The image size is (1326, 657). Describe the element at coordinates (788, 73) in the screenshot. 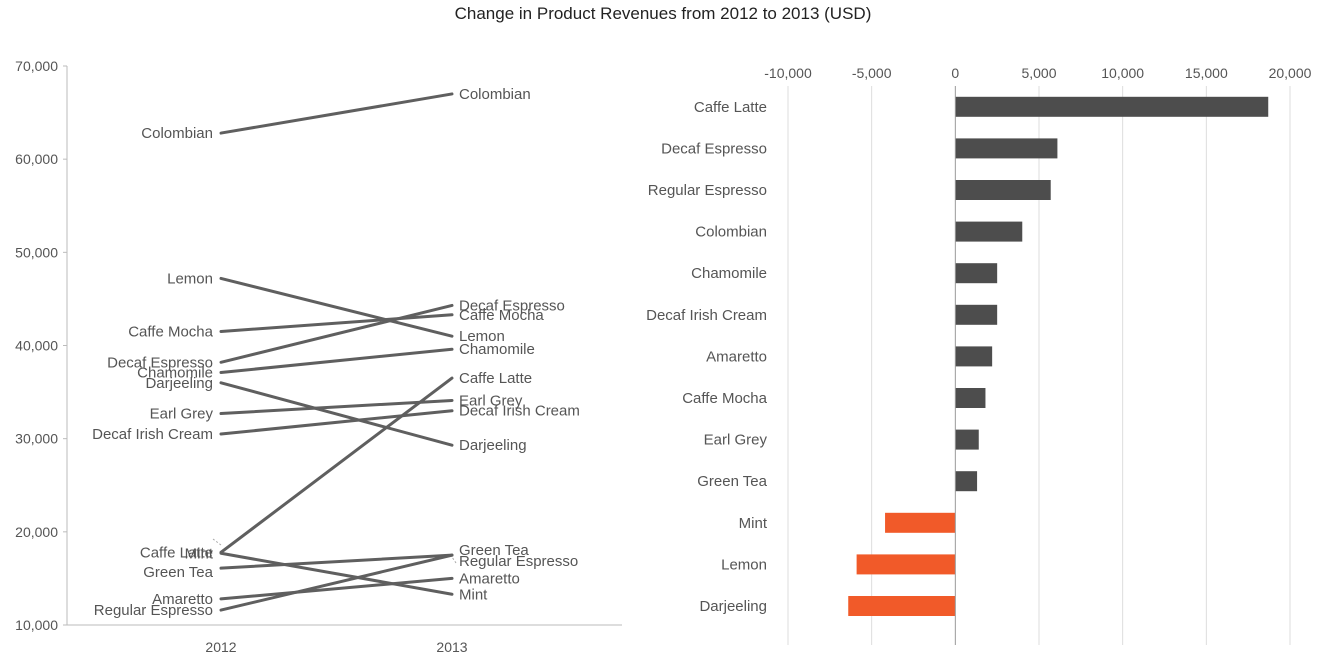

I see `x-tick-label: -10,000` at that location.